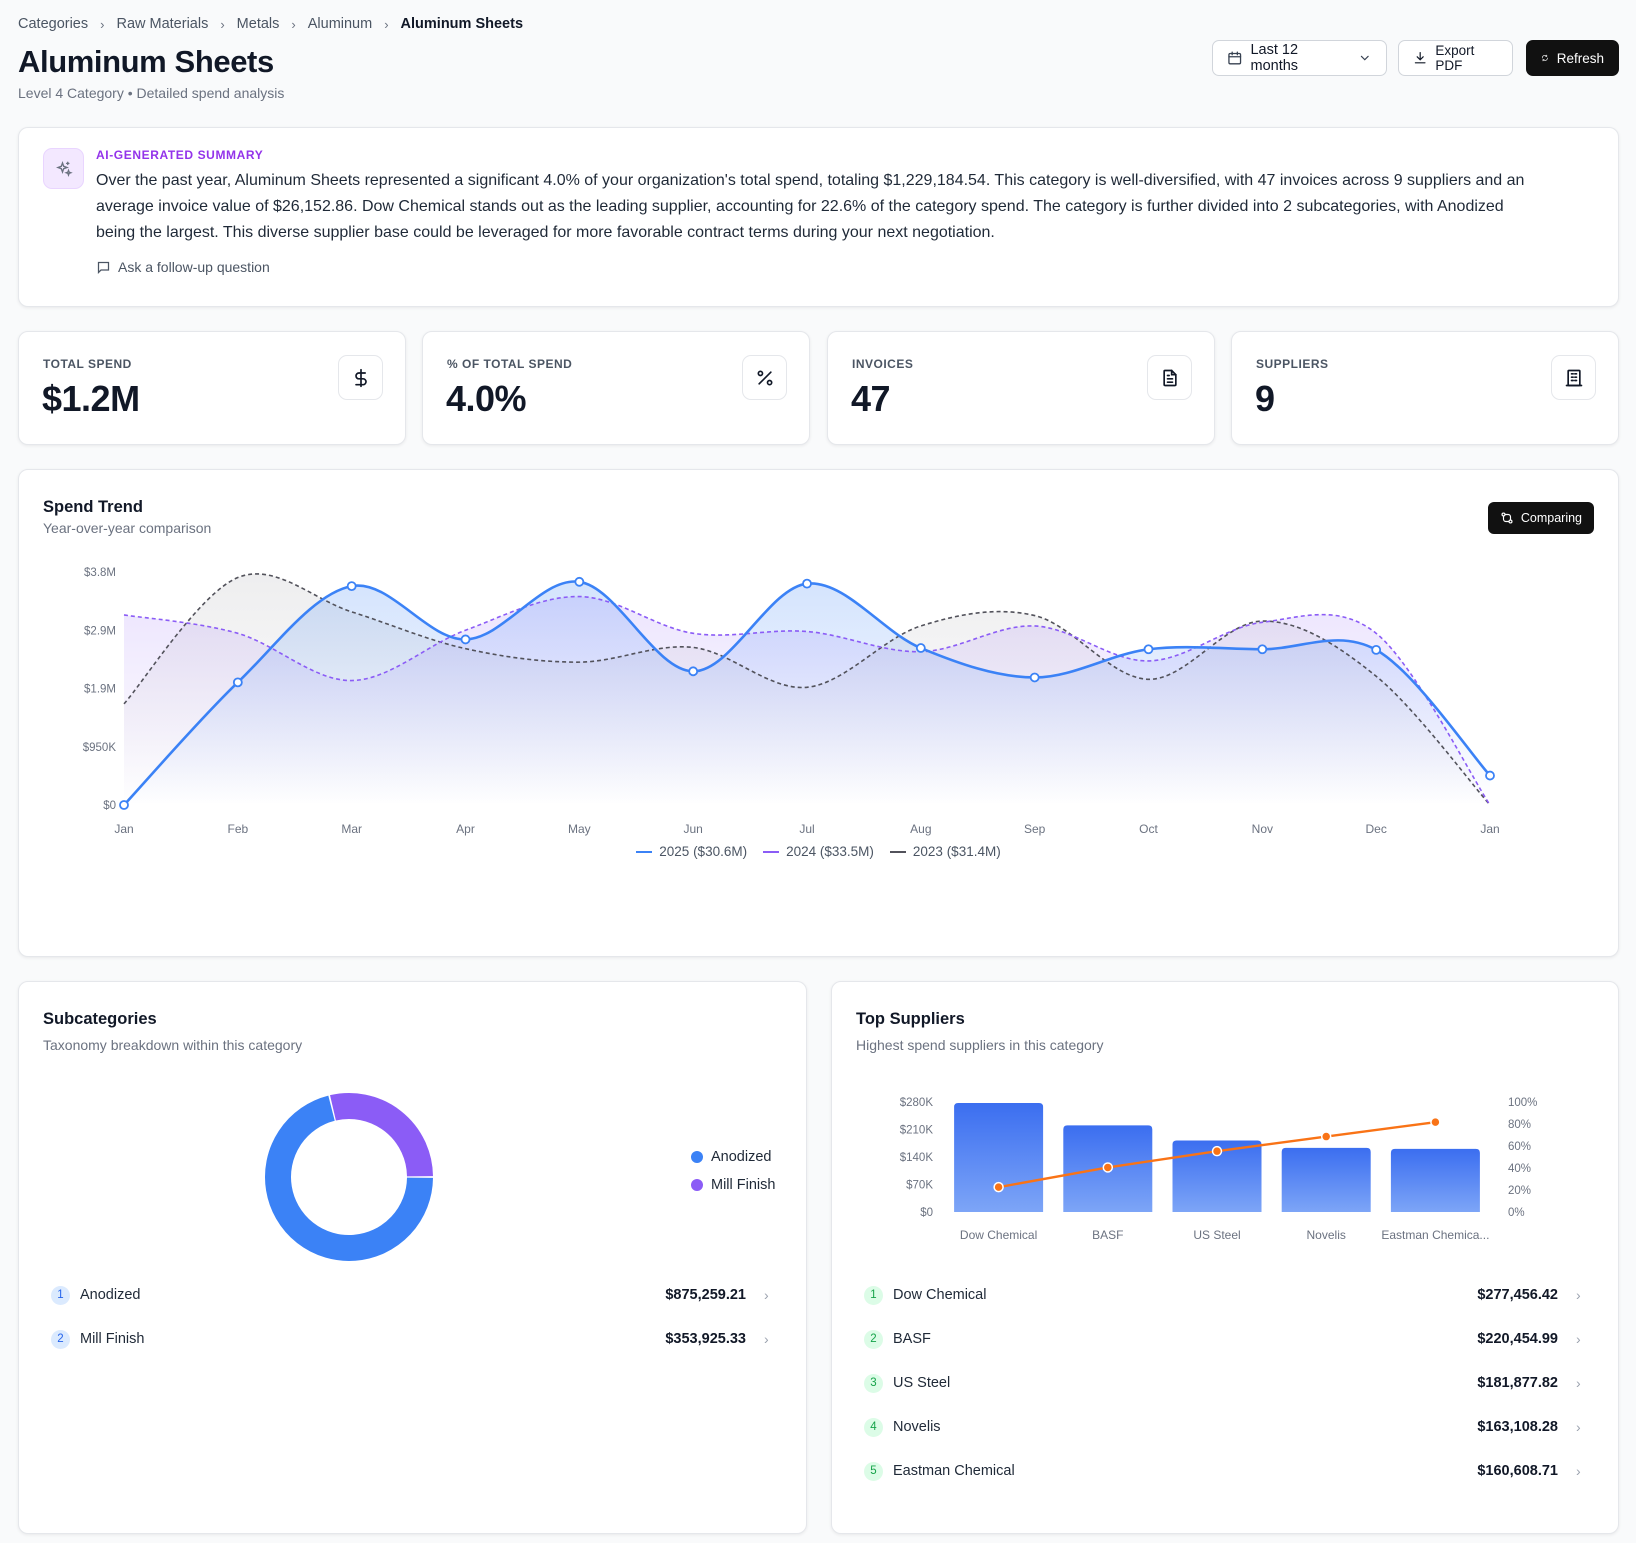 The width and height of the screenshot is (1636, 1543). I want to click on kpi-card-invoices: INVOICES 47, so click(1021, 388).